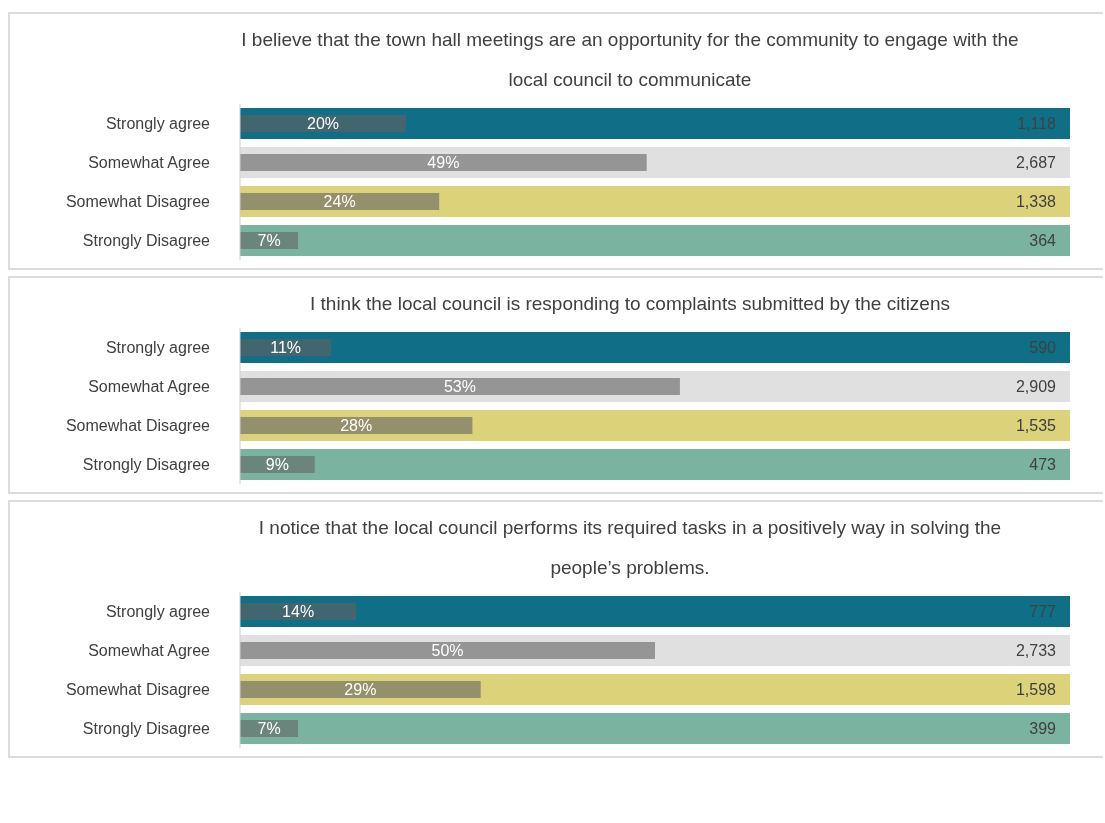 The height and width of the screenshot is (823, 1105). Describe the element at coordinates (1043, 612) in the screenshot. I see `annotation: 777` at that location.